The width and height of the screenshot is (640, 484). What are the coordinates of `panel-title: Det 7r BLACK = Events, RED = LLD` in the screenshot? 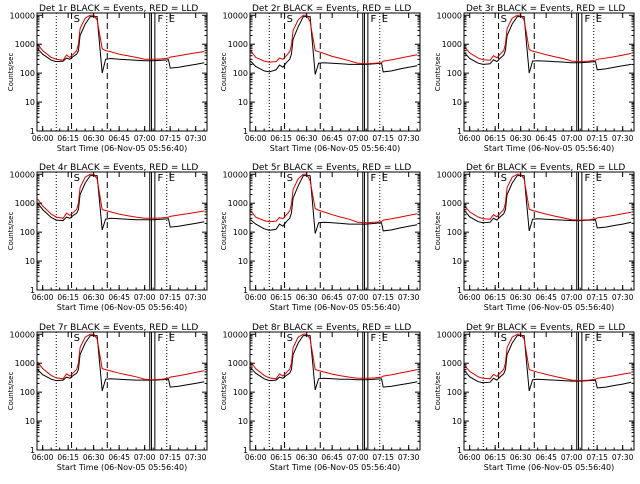 It's located at (118, 328).